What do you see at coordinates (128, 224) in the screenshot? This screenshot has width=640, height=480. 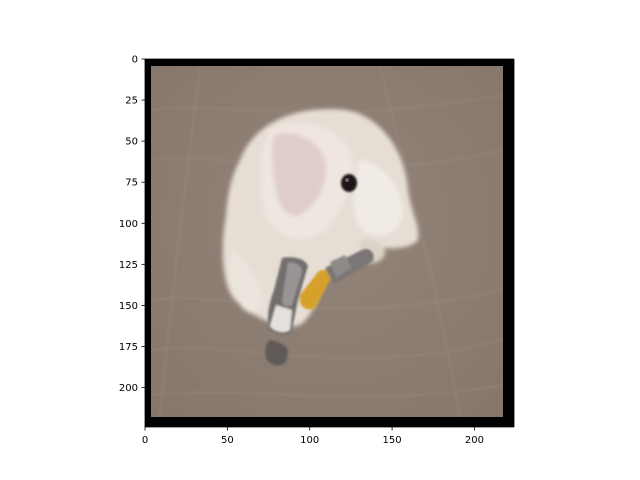 I see `y-tick-label: 100` at bounding box center [128, 224].